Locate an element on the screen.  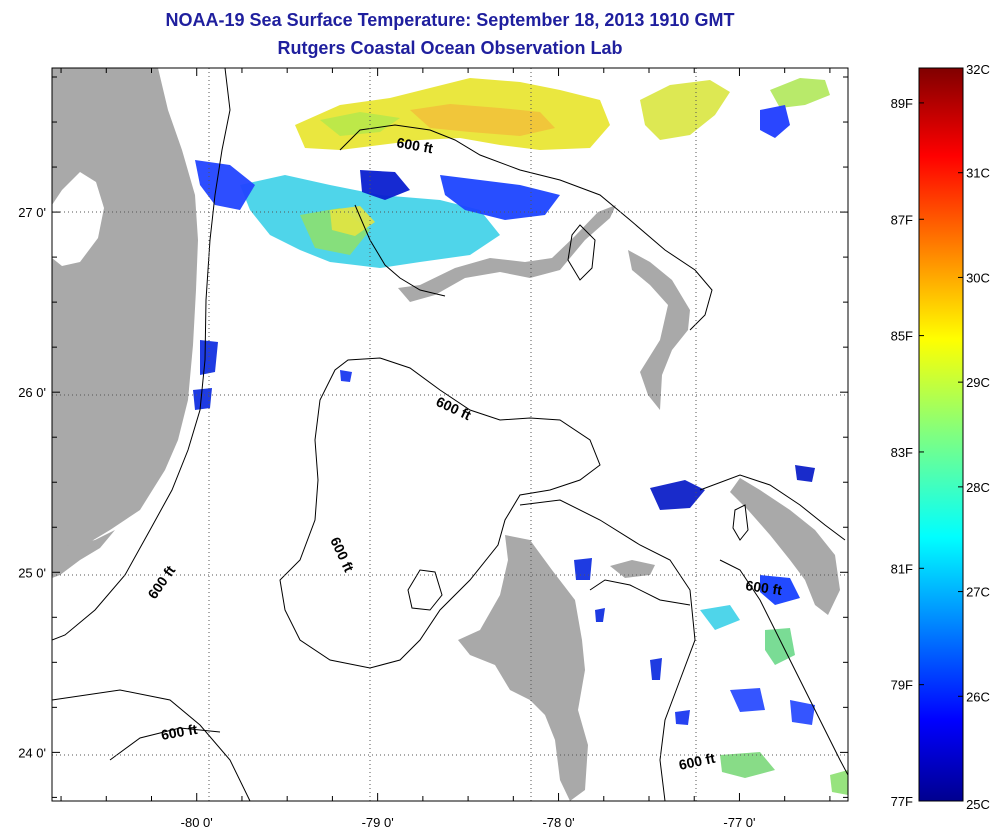
colorbar-f-label: 77F is located at coordinates (902, 801).